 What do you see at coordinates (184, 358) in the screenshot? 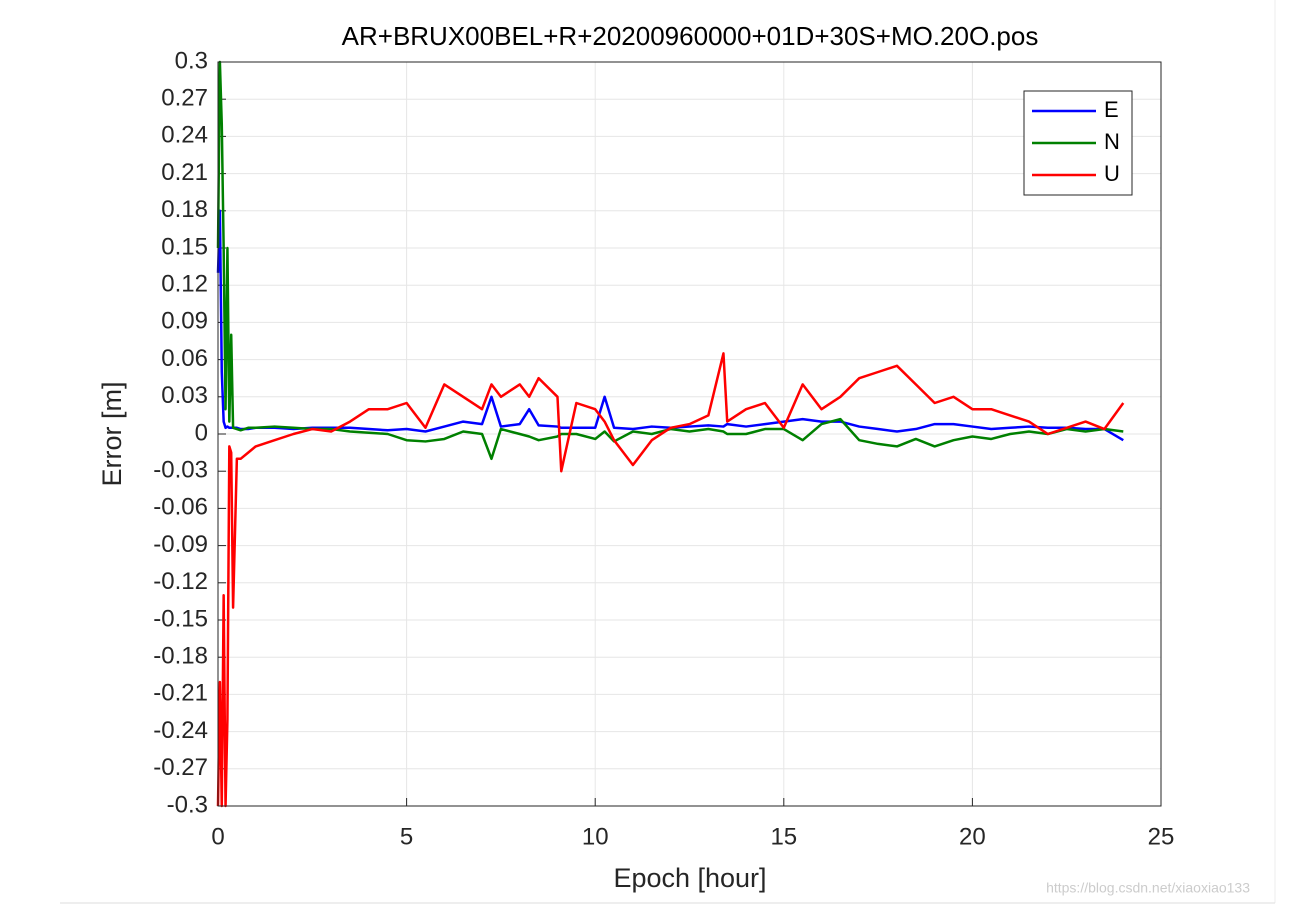
I see `y-tick-label: 0.06` at bounding box center [184, 358].